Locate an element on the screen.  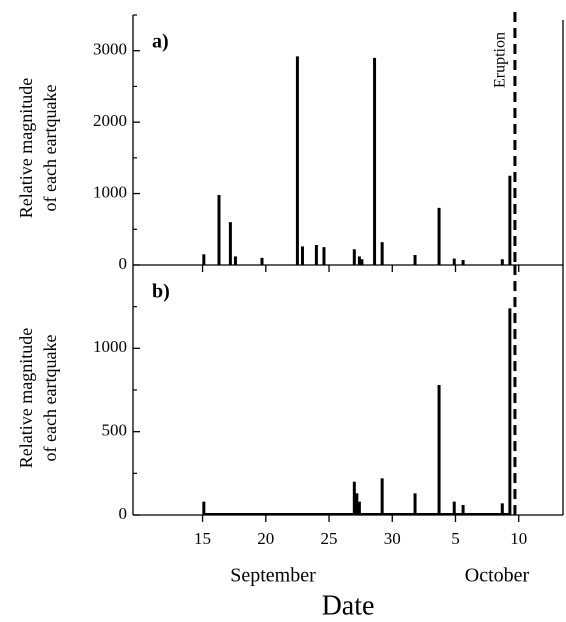
y-tick-label: 3000 is located at coordinates (110, 49).